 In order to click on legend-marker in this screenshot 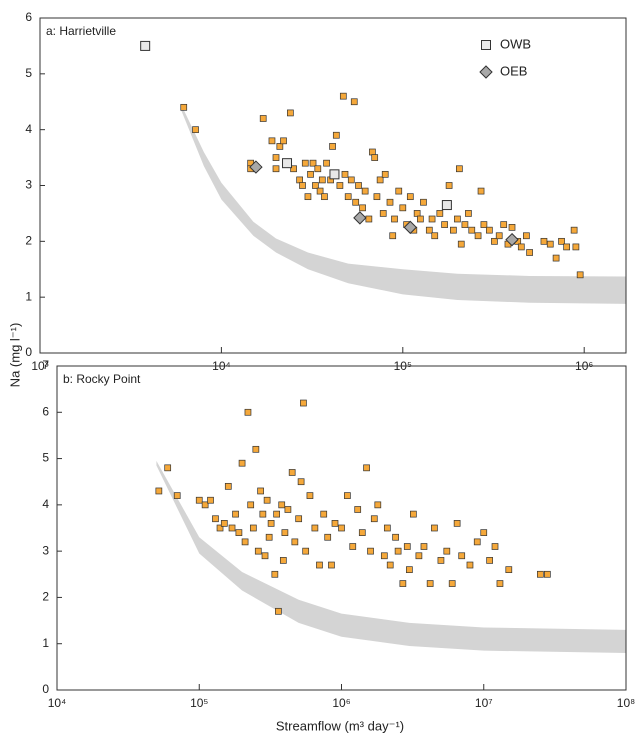, I will do `click(486, 45)`.